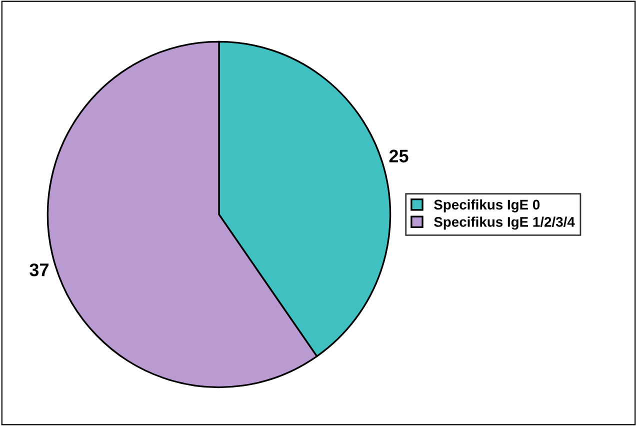 Image resolution: width=637 pixels, height=426 pixels. Describe the element at coordinates (398, 156) in the screenshot. I see `data-label: 25` at that location.